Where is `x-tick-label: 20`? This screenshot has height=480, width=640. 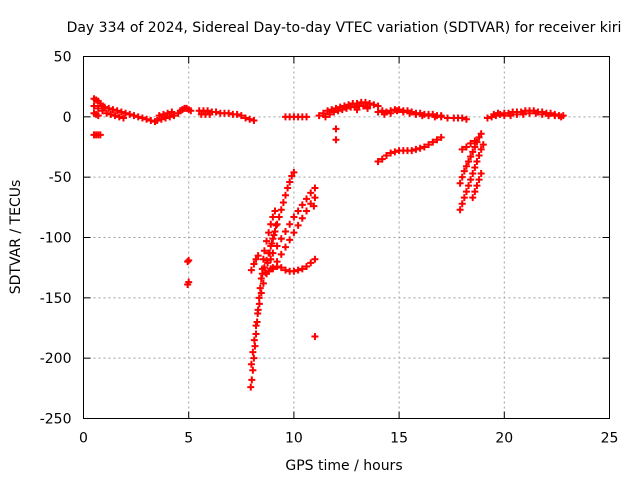
x-tick-label: 20 is located at coordinates (504, 439).